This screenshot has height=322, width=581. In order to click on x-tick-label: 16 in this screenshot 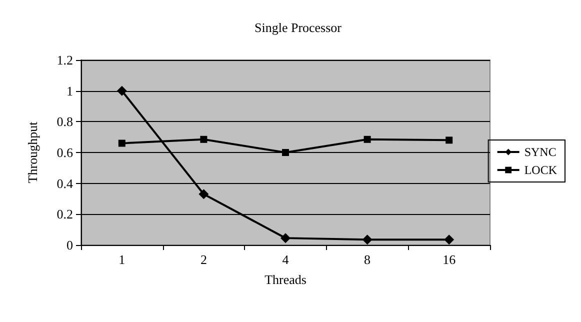, I will do `click(449, 259)`.